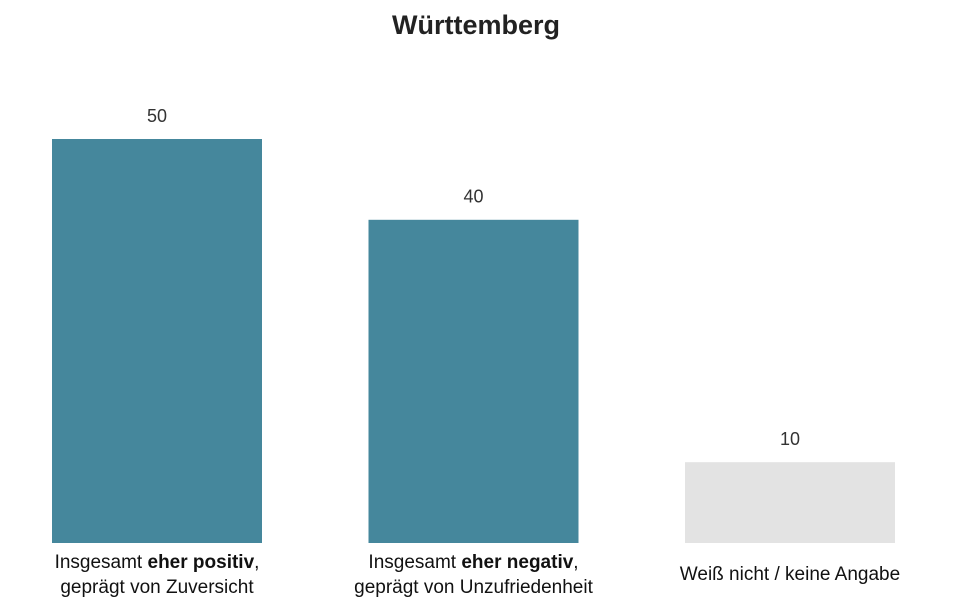  Describe the element at coordinates (157, 116) in the screenshot. I see `value-label: 50` at that location.